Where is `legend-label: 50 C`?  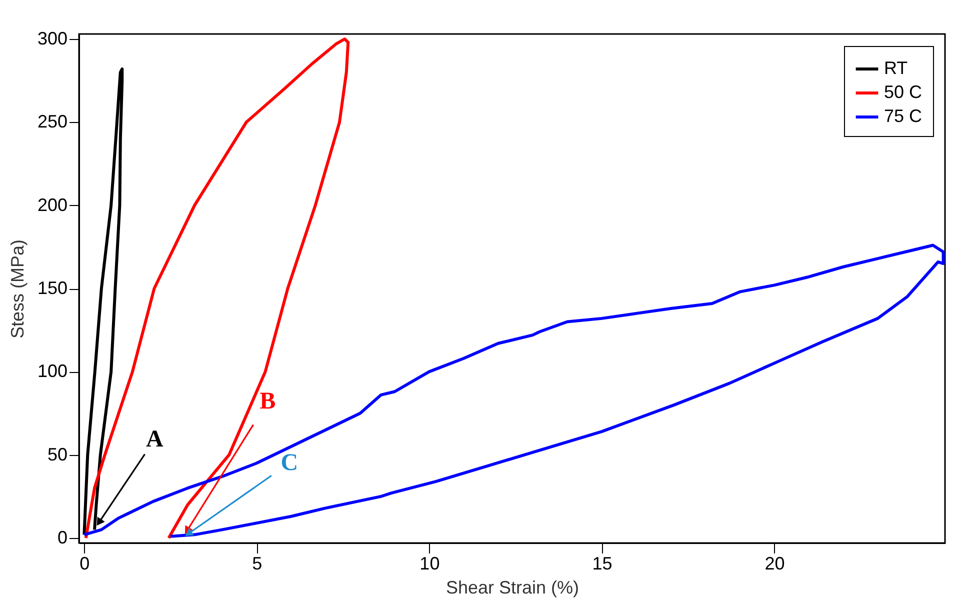 legend-label: 50 C is located at coordinates (903, 92).